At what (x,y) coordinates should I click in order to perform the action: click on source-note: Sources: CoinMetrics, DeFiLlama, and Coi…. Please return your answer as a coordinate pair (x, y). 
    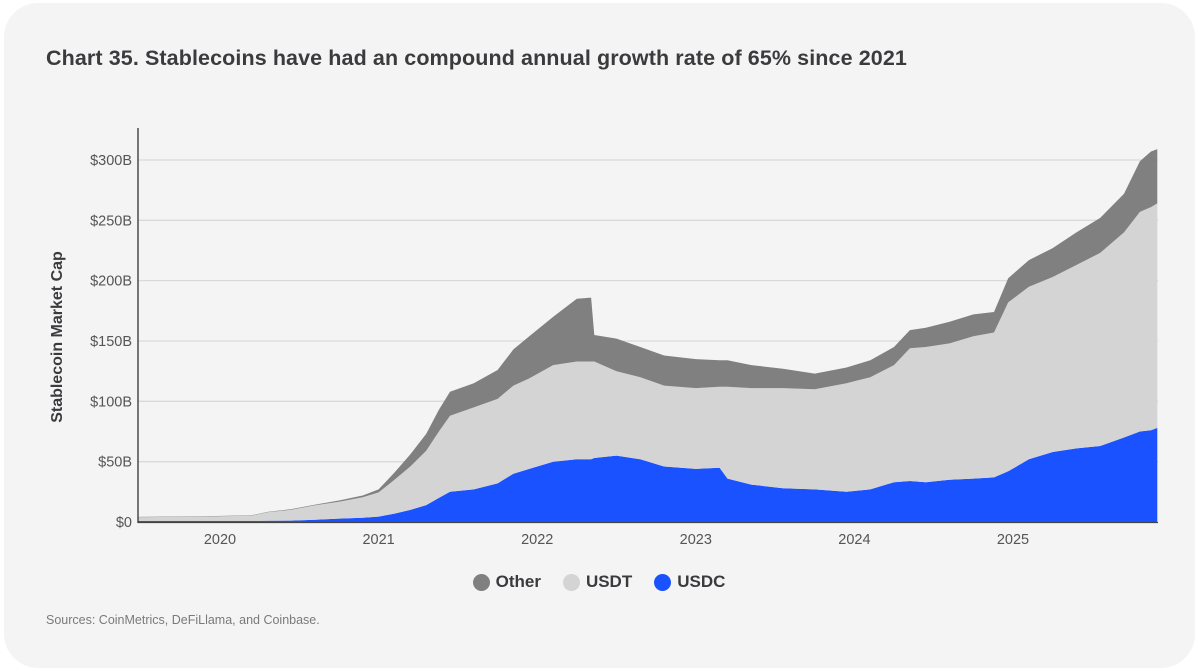
    Looking at the image, I should click on (183, 620).